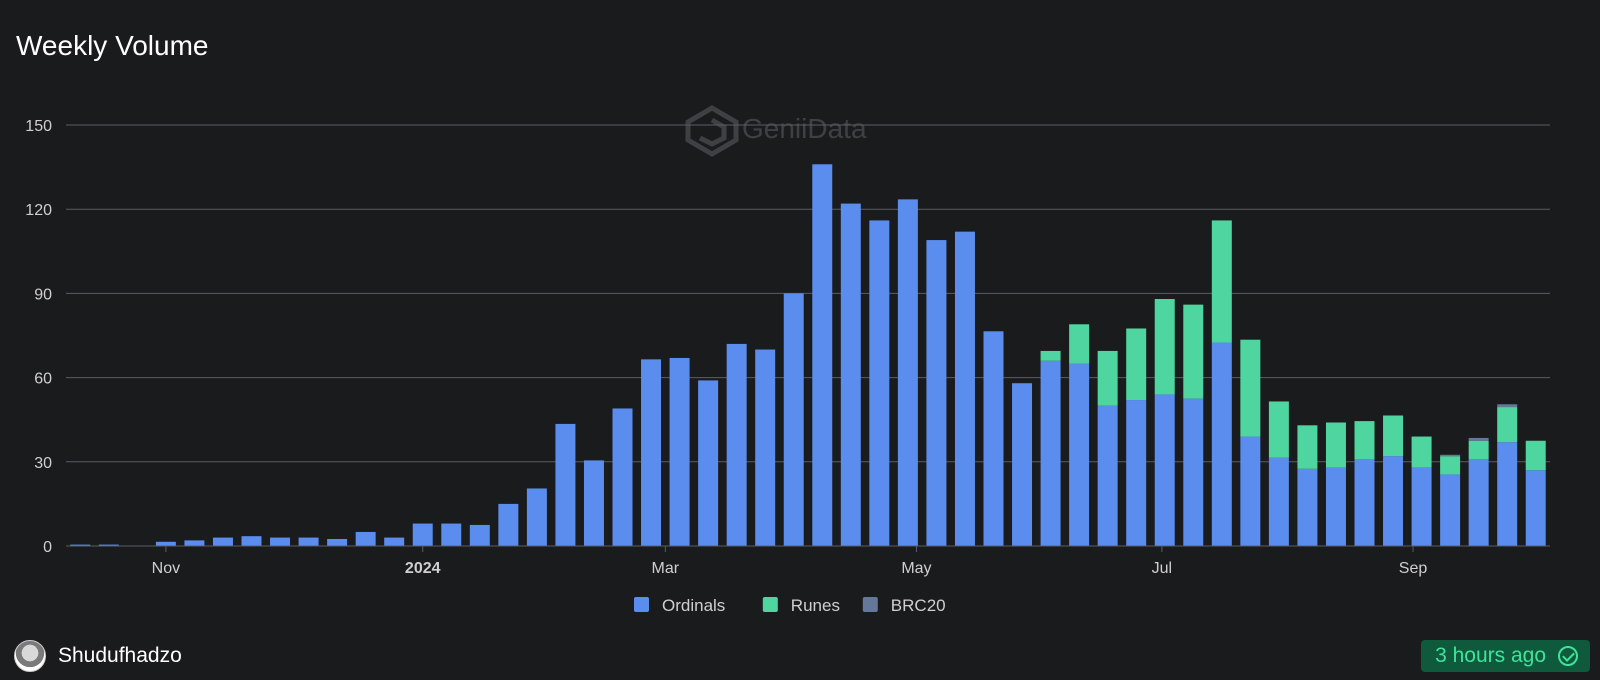 The image size is (1600, 680). I want to click on legend-item-runes: Runes, so click(801, 605).